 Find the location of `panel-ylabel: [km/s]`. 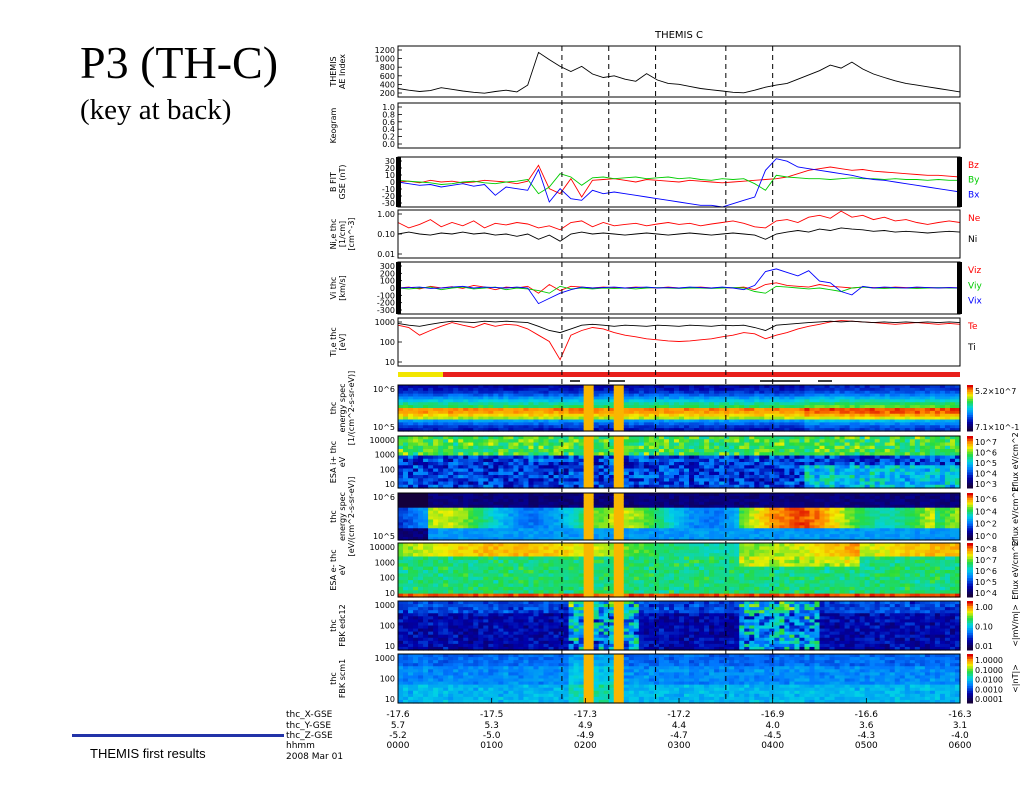

panel-ylabel: [km/s] is located at coordinates (342, 288).